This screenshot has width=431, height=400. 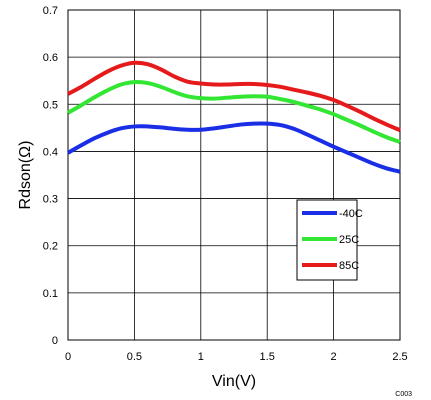 I want to click on legend: -40C 25C 85C, so click(x=329, y=240).